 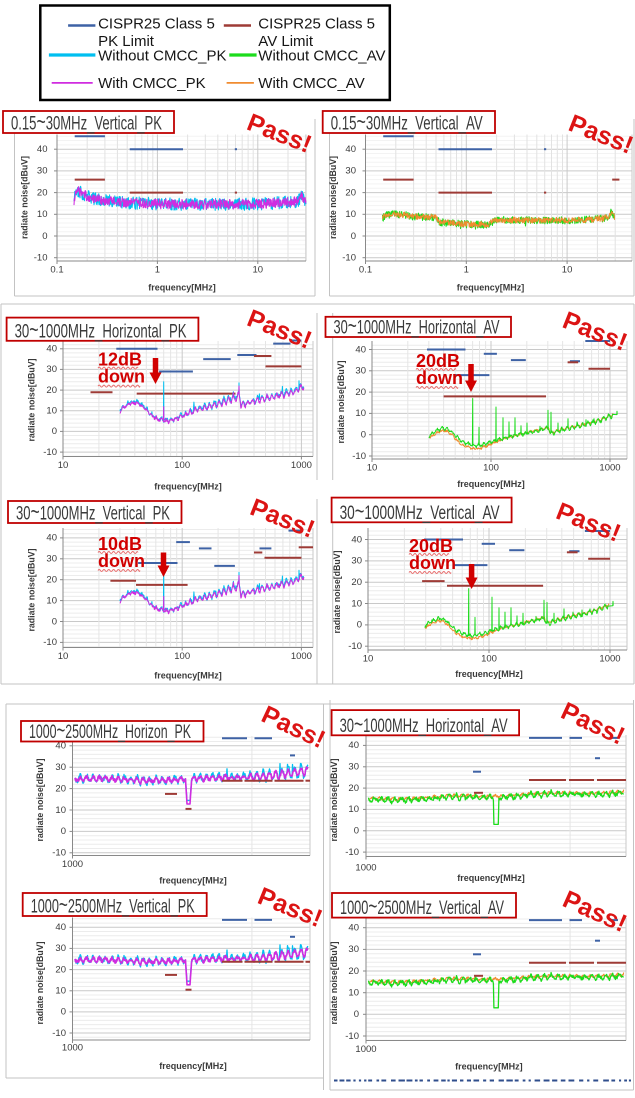 I want to click on svg-text: 1, so click(x=466, y=270).